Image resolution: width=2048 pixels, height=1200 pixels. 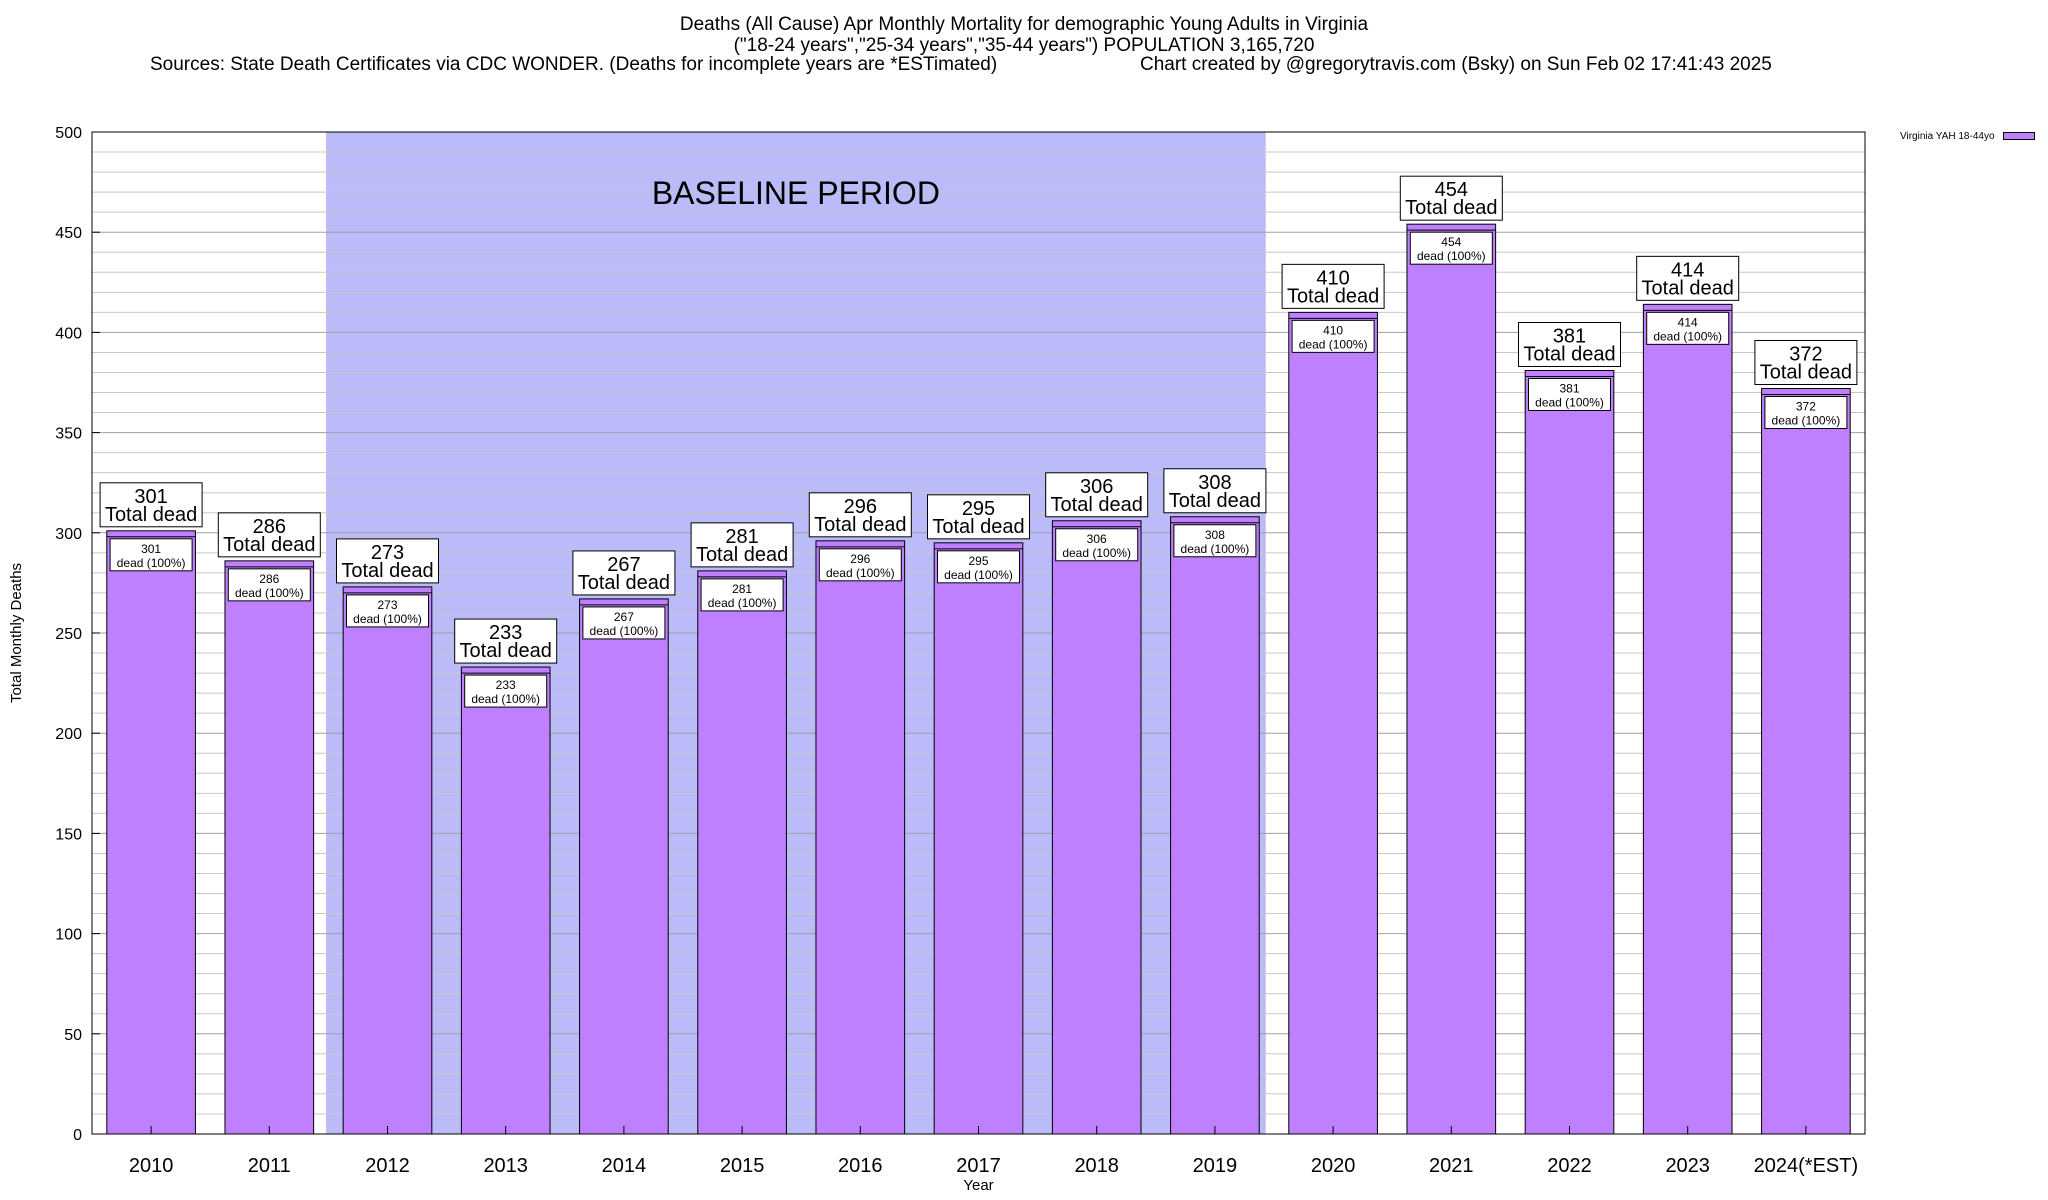 What do you see at coordinates (387, 553) in the screenshot?
I see `top-label-value: 273` at bounding box center [387, 553].